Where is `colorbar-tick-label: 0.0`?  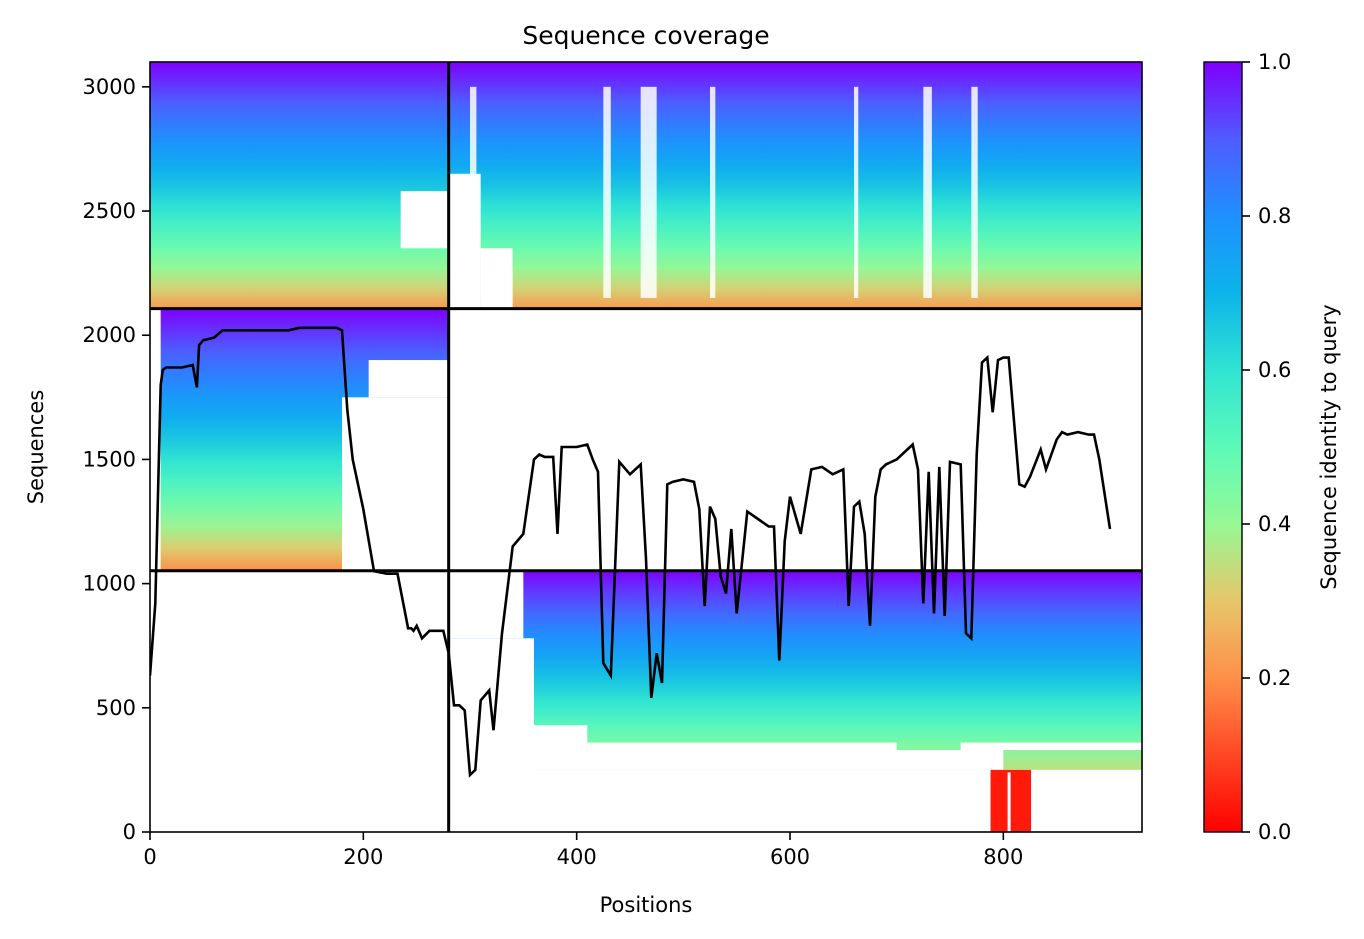
colorbar-tick-label: 0.0 is located at coordinates (1274, 832).